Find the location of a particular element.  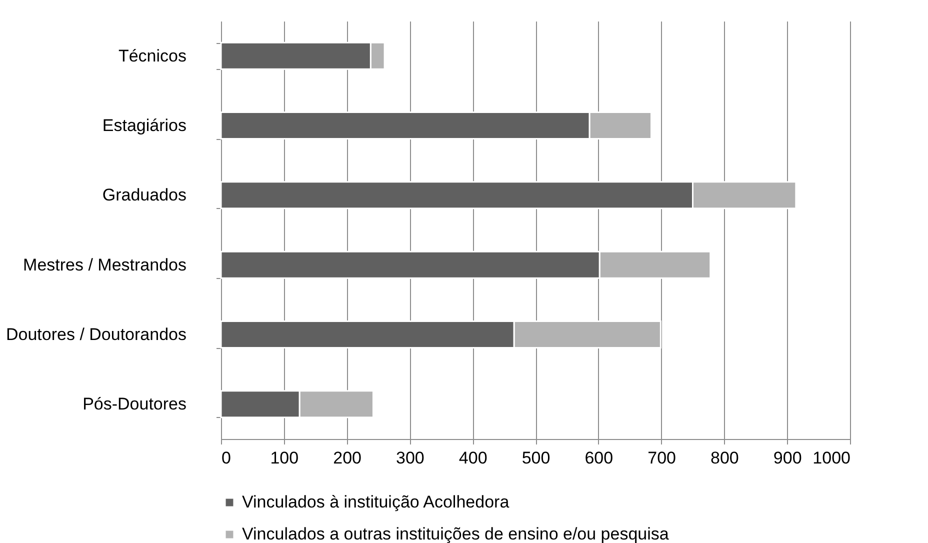

x-tick-label: 1000 is located at coordinates (831, 458).